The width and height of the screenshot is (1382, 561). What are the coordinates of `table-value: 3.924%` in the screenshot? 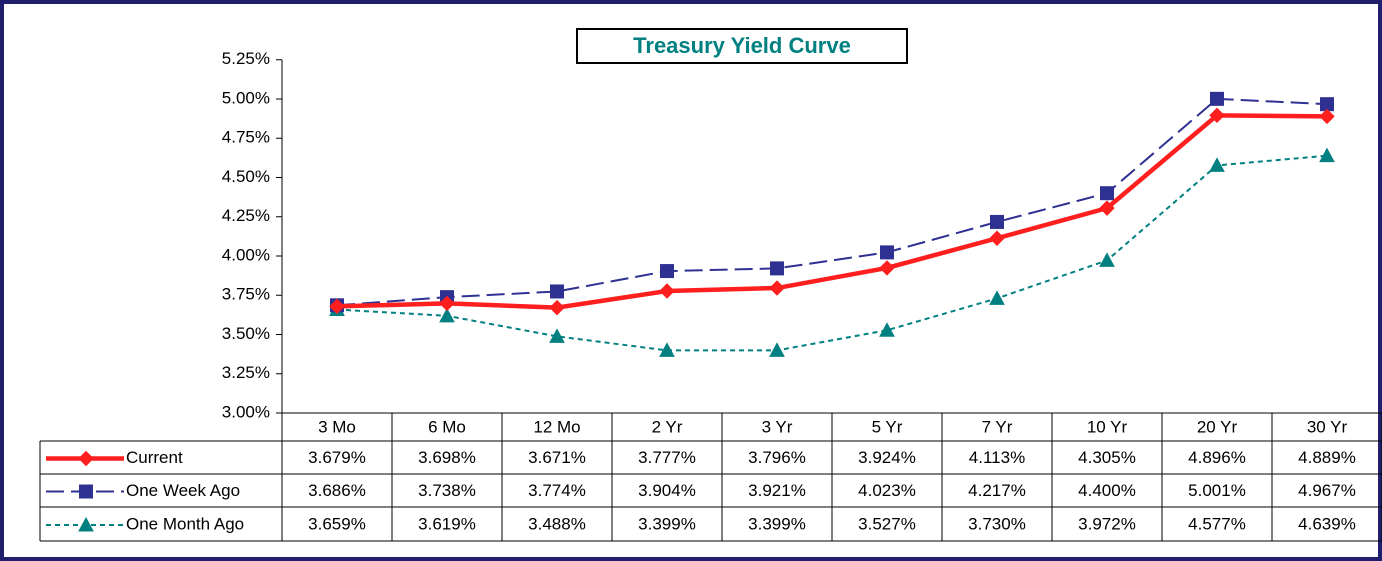 It's located at (887, 457).